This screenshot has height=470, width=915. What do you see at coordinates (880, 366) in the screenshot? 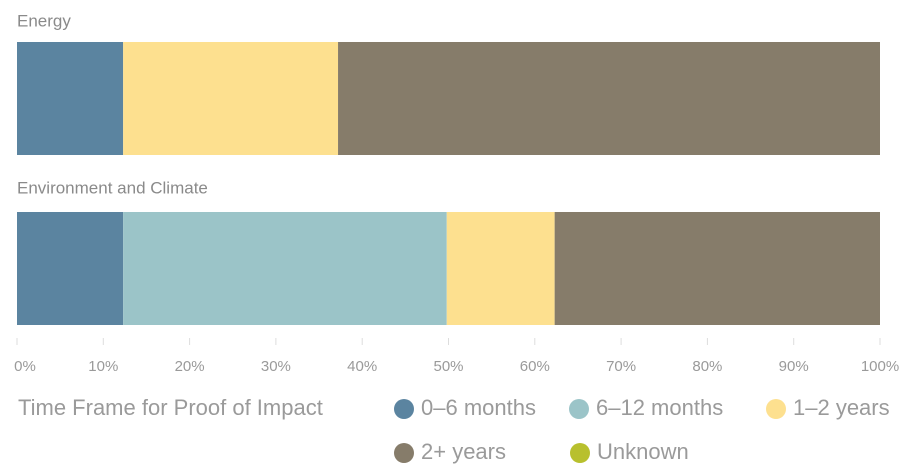
I see `x-tick-label: 100%` at bounding box center [880, 366].